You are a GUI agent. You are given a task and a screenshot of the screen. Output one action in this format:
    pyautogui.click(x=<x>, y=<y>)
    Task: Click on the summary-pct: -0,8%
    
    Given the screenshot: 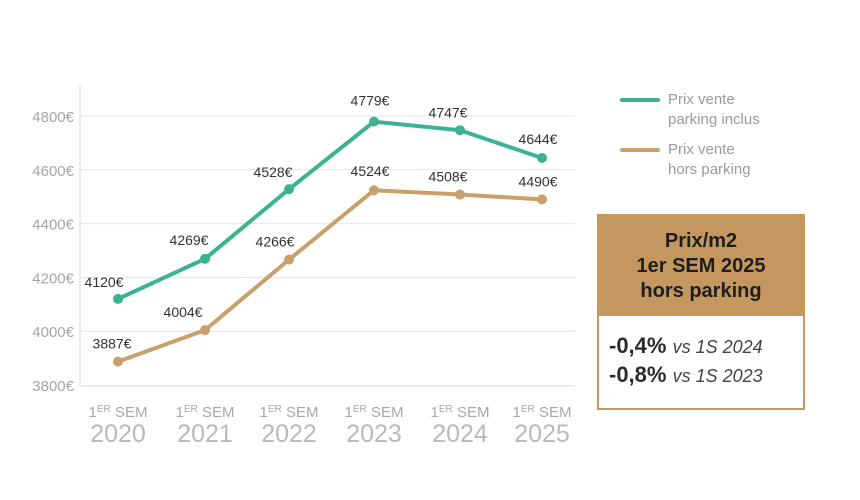 What is the action you would take?
    pyautogui.click(x=638, y=374)
    